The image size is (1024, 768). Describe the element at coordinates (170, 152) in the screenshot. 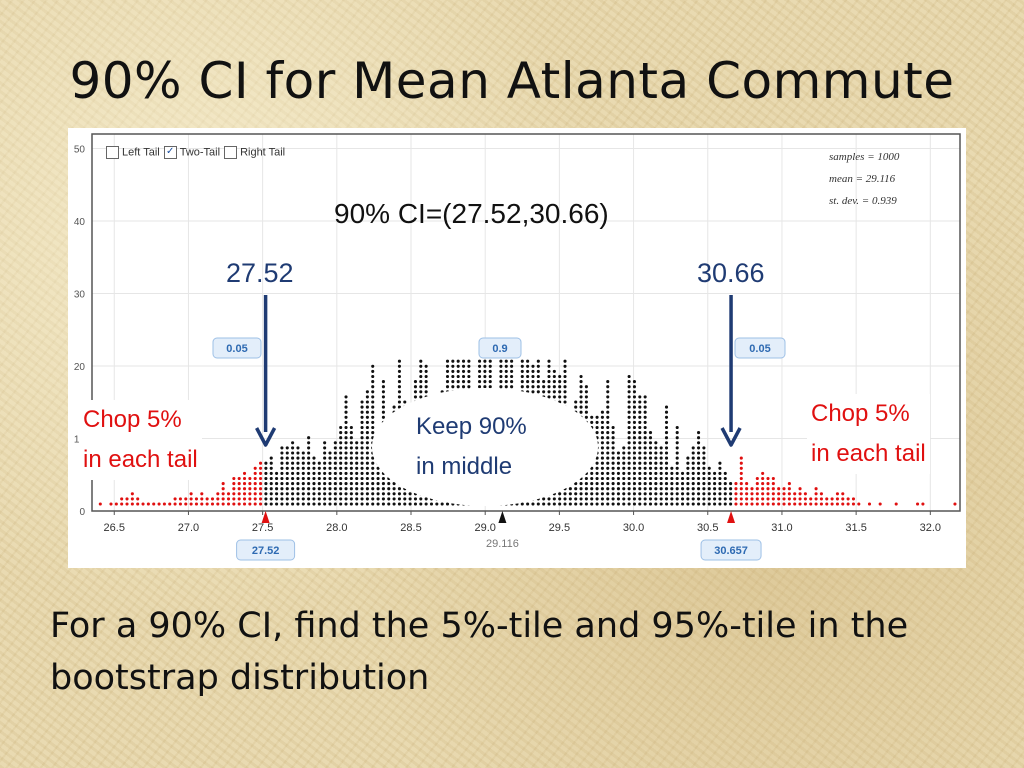

I see `two-tail-checkbox: ✓` at that location.